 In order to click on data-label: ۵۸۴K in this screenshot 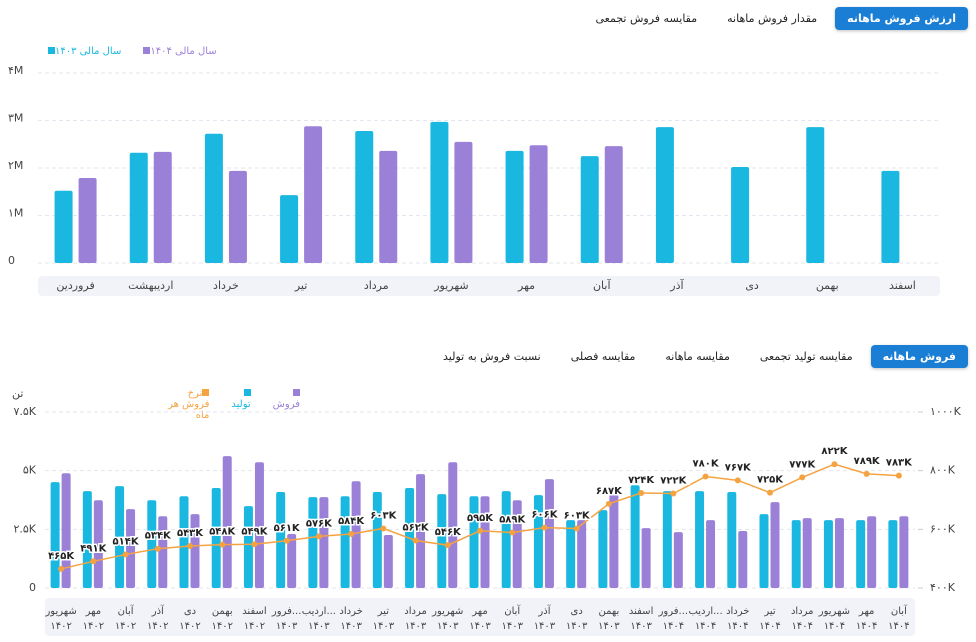, I will do `click(351, 521)`.